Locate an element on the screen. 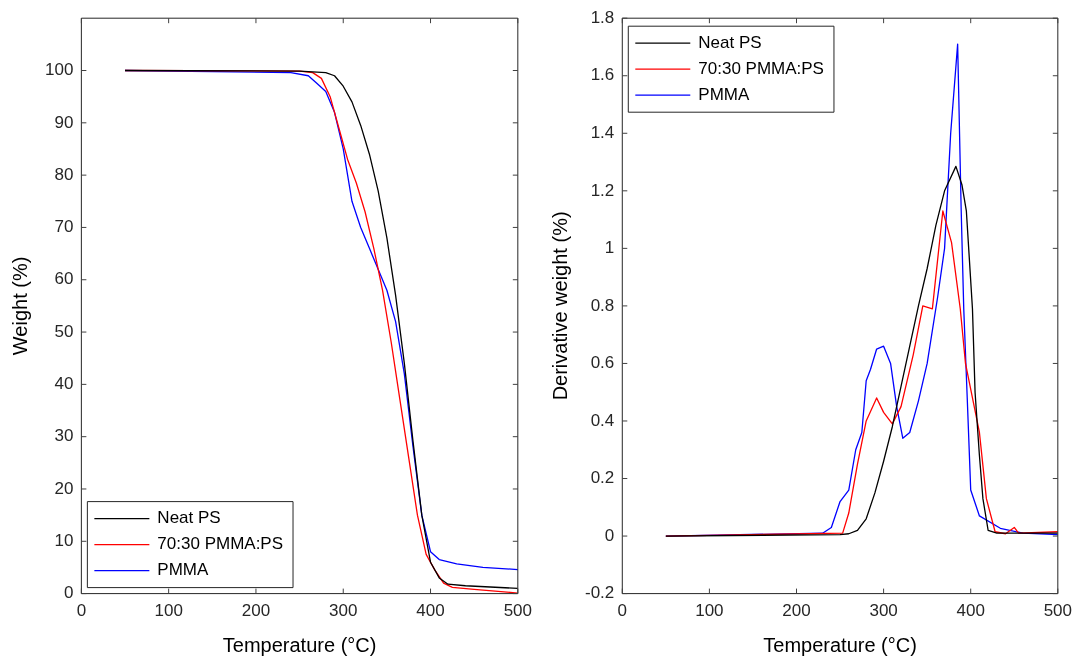 The width and height of the screenshot is (1080, 667). y-tick-label: 80 is located at coordinates (64, 174).